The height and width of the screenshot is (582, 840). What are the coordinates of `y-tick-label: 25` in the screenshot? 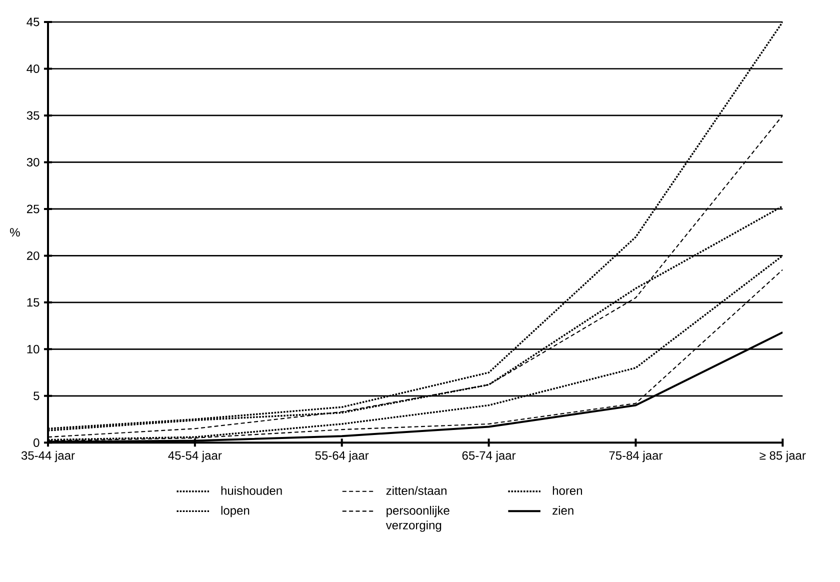 It's located at (33, 209).